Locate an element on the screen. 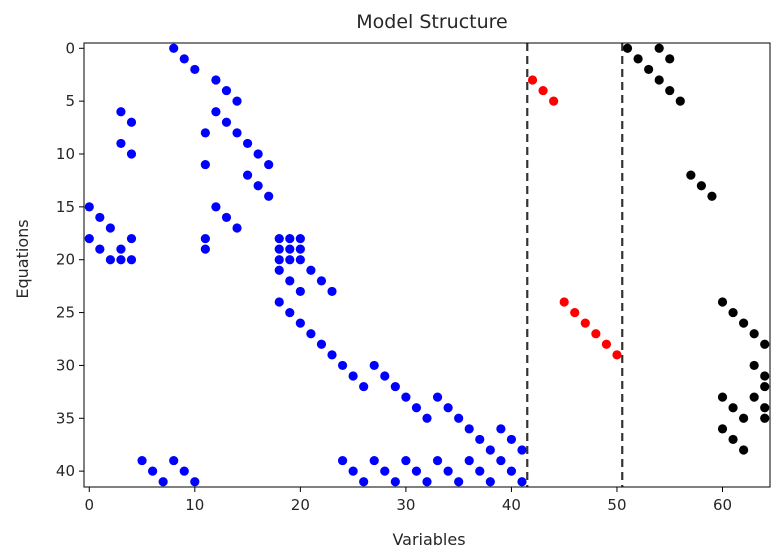 This screenshot has width=771, height=550. x-tick-label: 40 is located at coordinates (511, 505).